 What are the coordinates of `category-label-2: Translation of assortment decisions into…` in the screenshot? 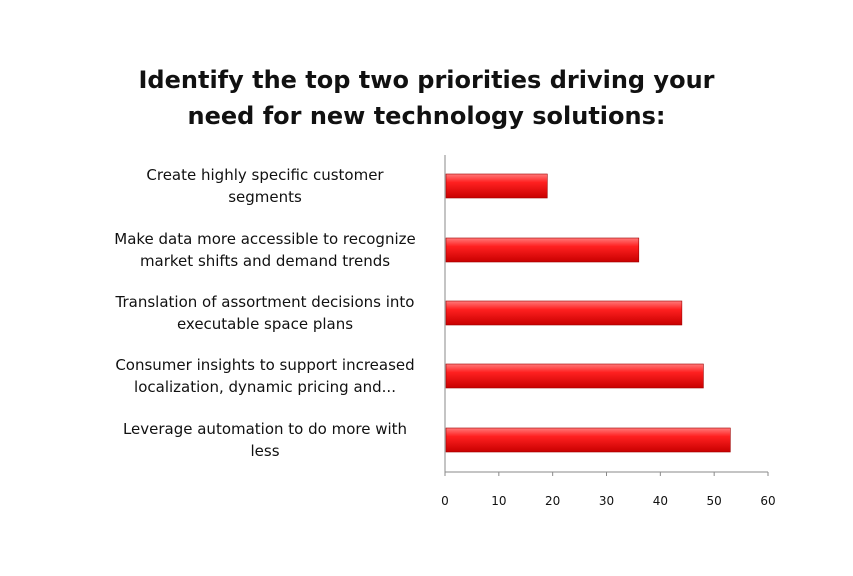 It's located at (265, 313).